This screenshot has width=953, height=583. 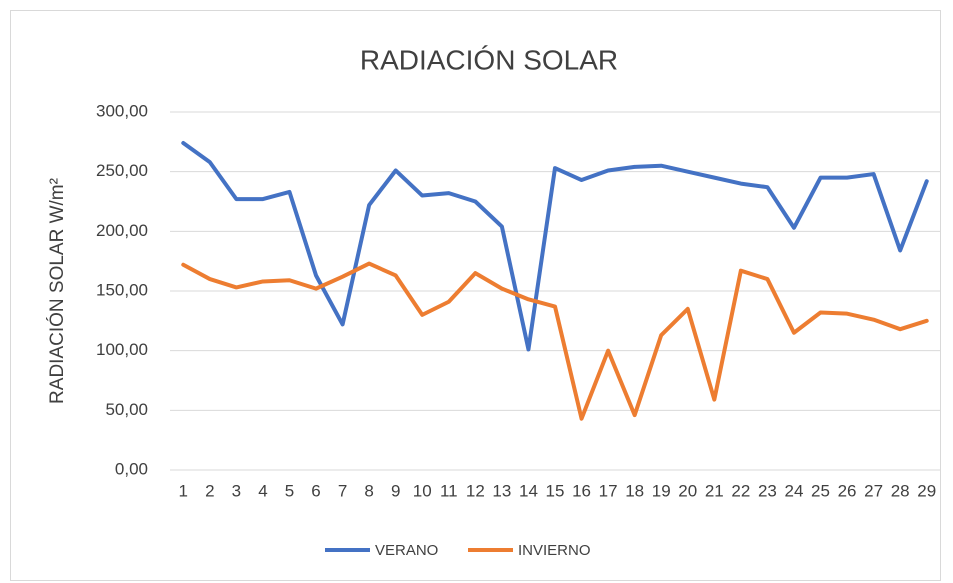 I want to click on x-tick-label: 4, so click(x=262, y=490).